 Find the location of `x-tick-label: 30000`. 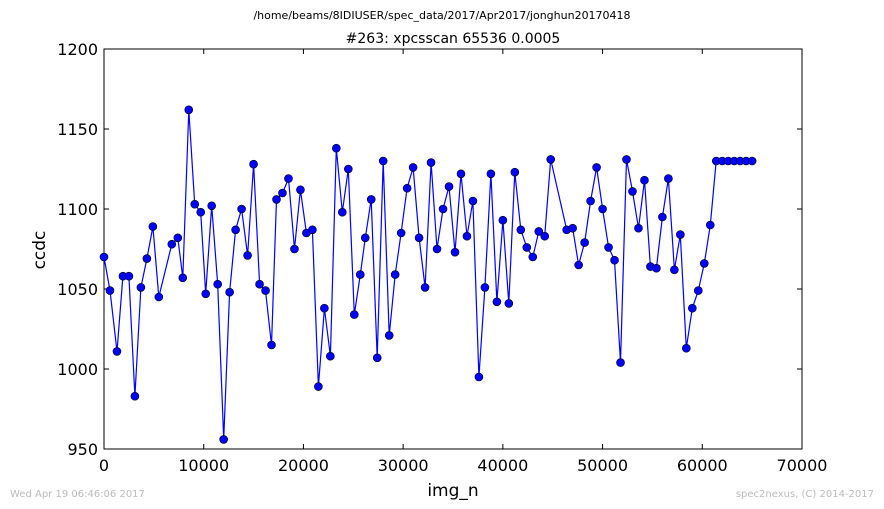

x-tick-label: 30000 is located at coordinates (403, 465).